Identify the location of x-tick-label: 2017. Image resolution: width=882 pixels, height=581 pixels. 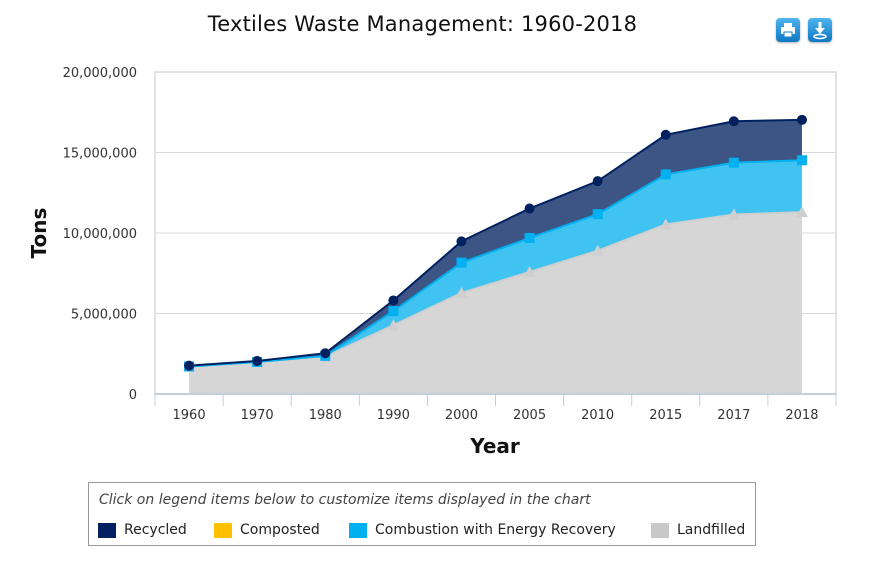
(733, 415).